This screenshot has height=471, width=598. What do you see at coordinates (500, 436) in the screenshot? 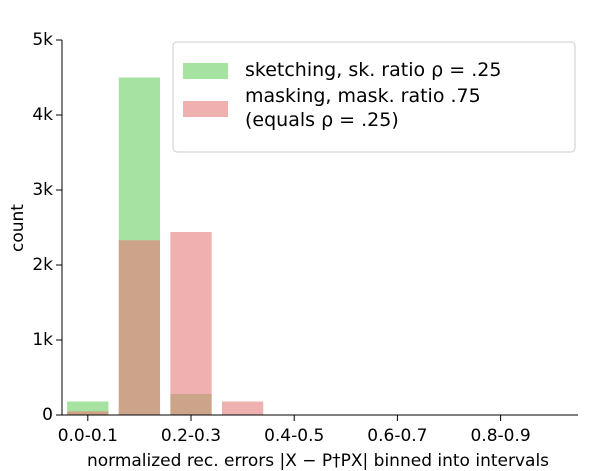
I see `x-tick-label: 0.8-0.9` at bounding box center [500, 436].